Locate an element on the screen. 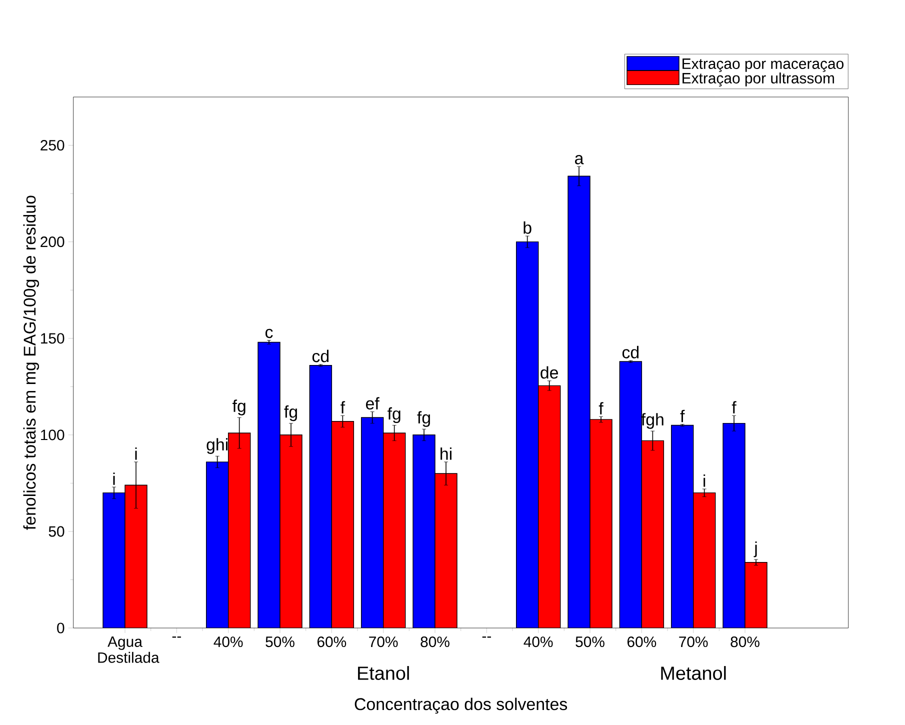 The image size is (905, 725). legend-label: Extraçao por ultrassom is located at coordinates (758, 79).